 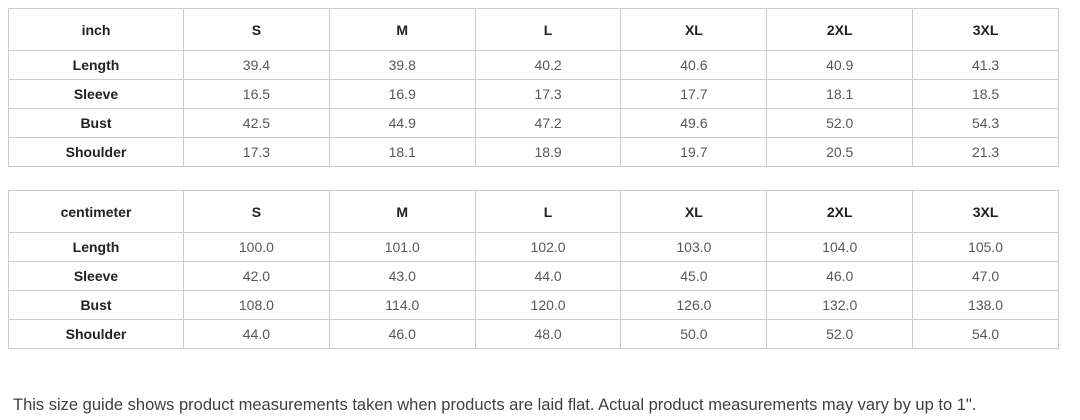 I want to click on measurement-value-cell: 39.4, so click(x=256, y=65).